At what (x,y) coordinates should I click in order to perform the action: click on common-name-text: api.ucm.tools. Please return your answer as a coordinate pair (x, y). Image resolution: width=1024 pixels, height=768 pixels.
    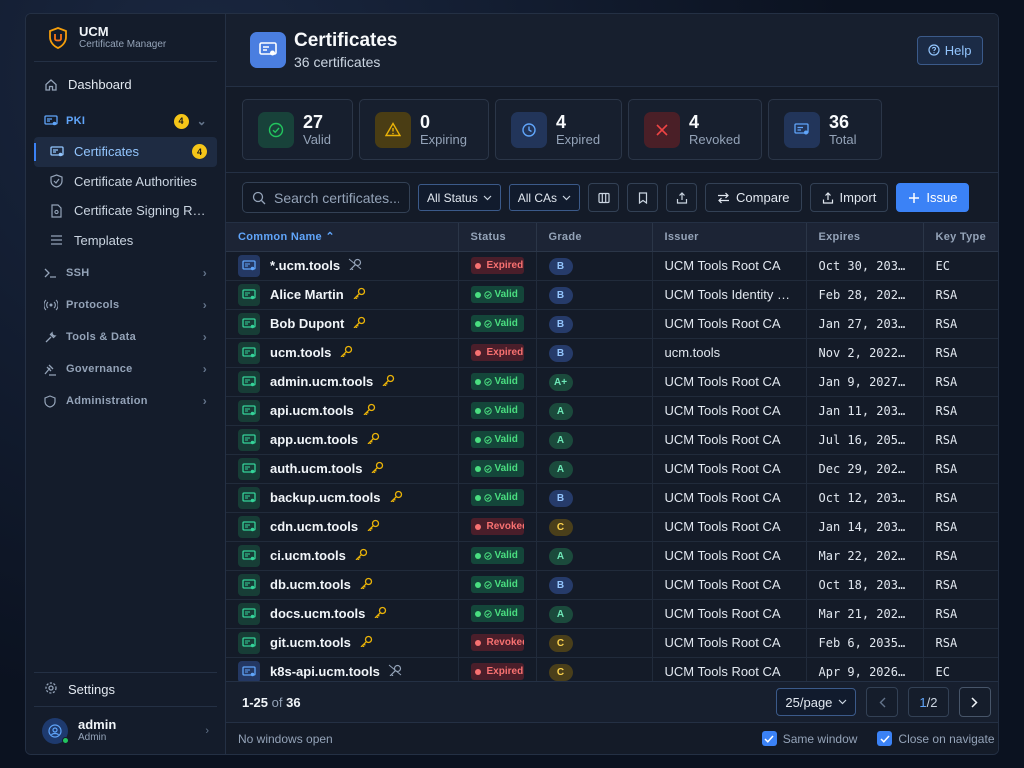
    Looking at the image, I should click on (312, 410).